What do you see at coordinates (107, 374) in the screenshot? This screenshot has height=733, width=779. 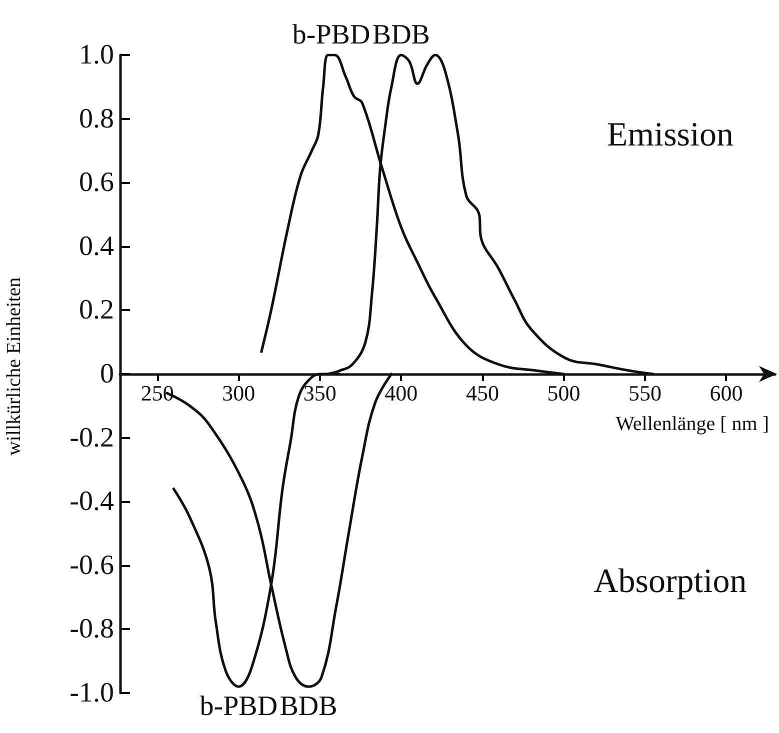 I see `y-tick-label: 0` at bounding box center [107, 374].